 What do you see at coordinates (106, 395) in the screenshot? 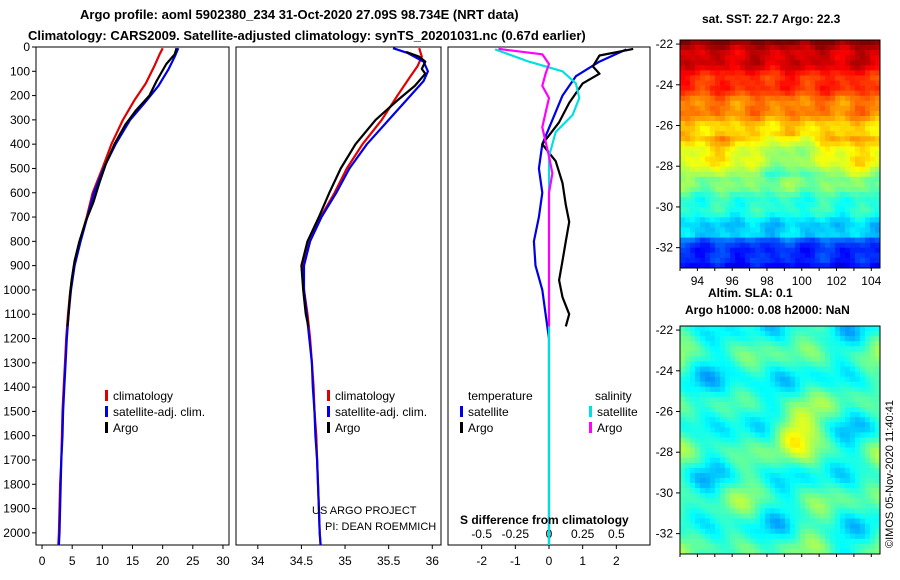
I see `legend-swatch-climatology` at bounding box center [106, 395].